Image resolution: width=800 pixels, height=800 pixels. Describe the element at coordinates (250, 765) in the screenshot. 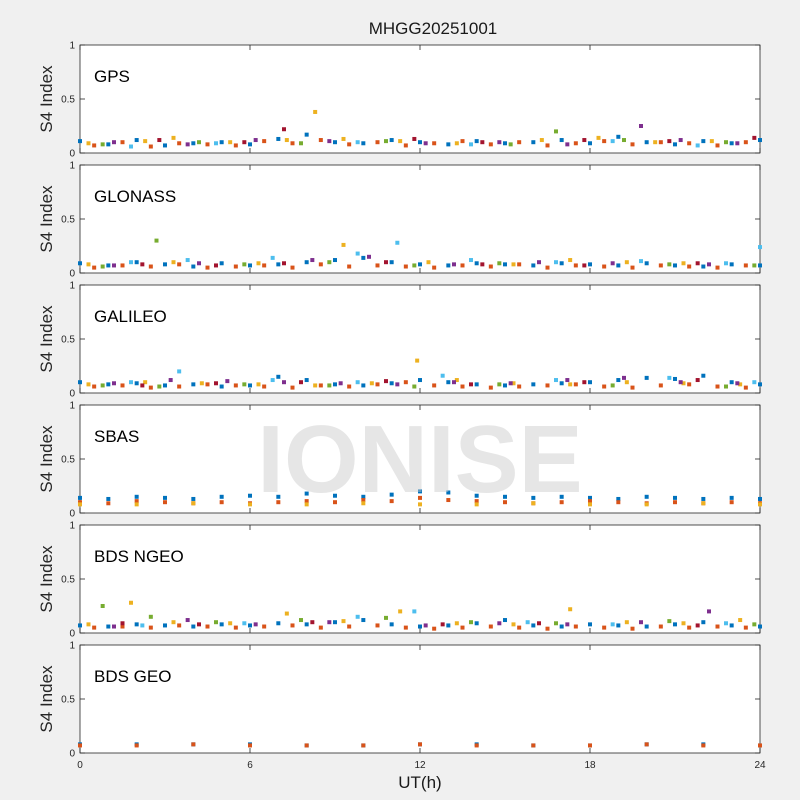

I see `x-tick-label: 6` at that location.